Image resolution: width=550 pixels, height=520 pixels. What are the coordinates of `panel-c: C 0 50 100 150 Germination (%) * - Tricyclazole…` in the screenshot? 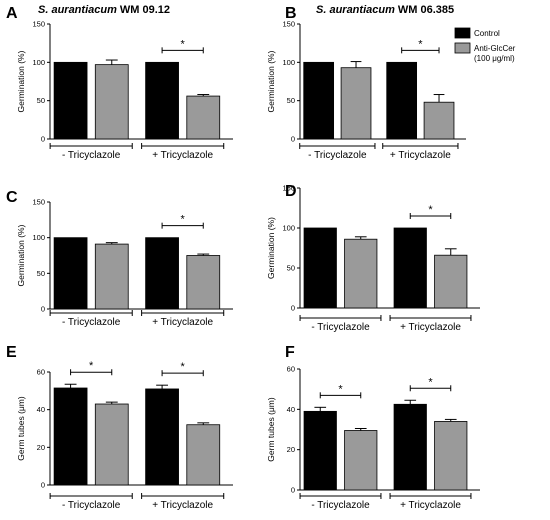 It's located at (119, 258).